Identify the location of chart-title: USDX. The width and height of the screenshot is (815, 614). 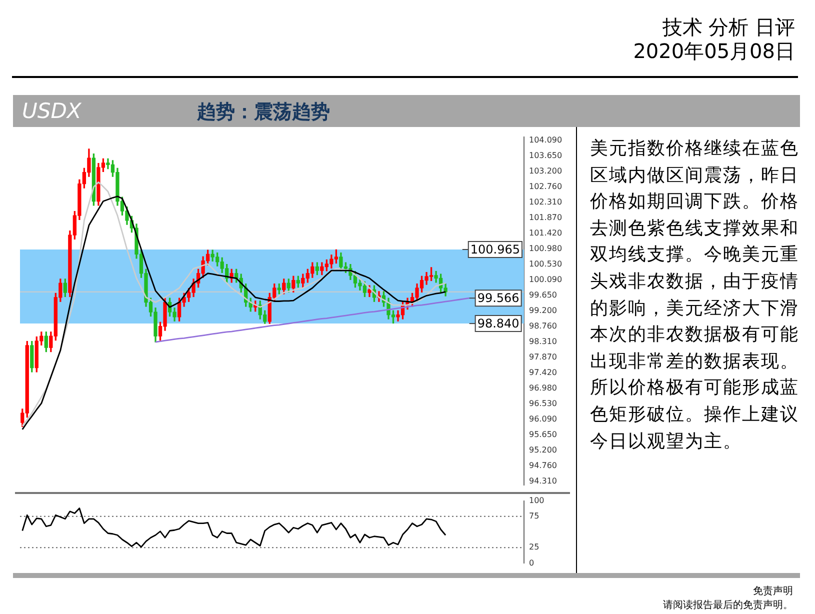
(52, 111).